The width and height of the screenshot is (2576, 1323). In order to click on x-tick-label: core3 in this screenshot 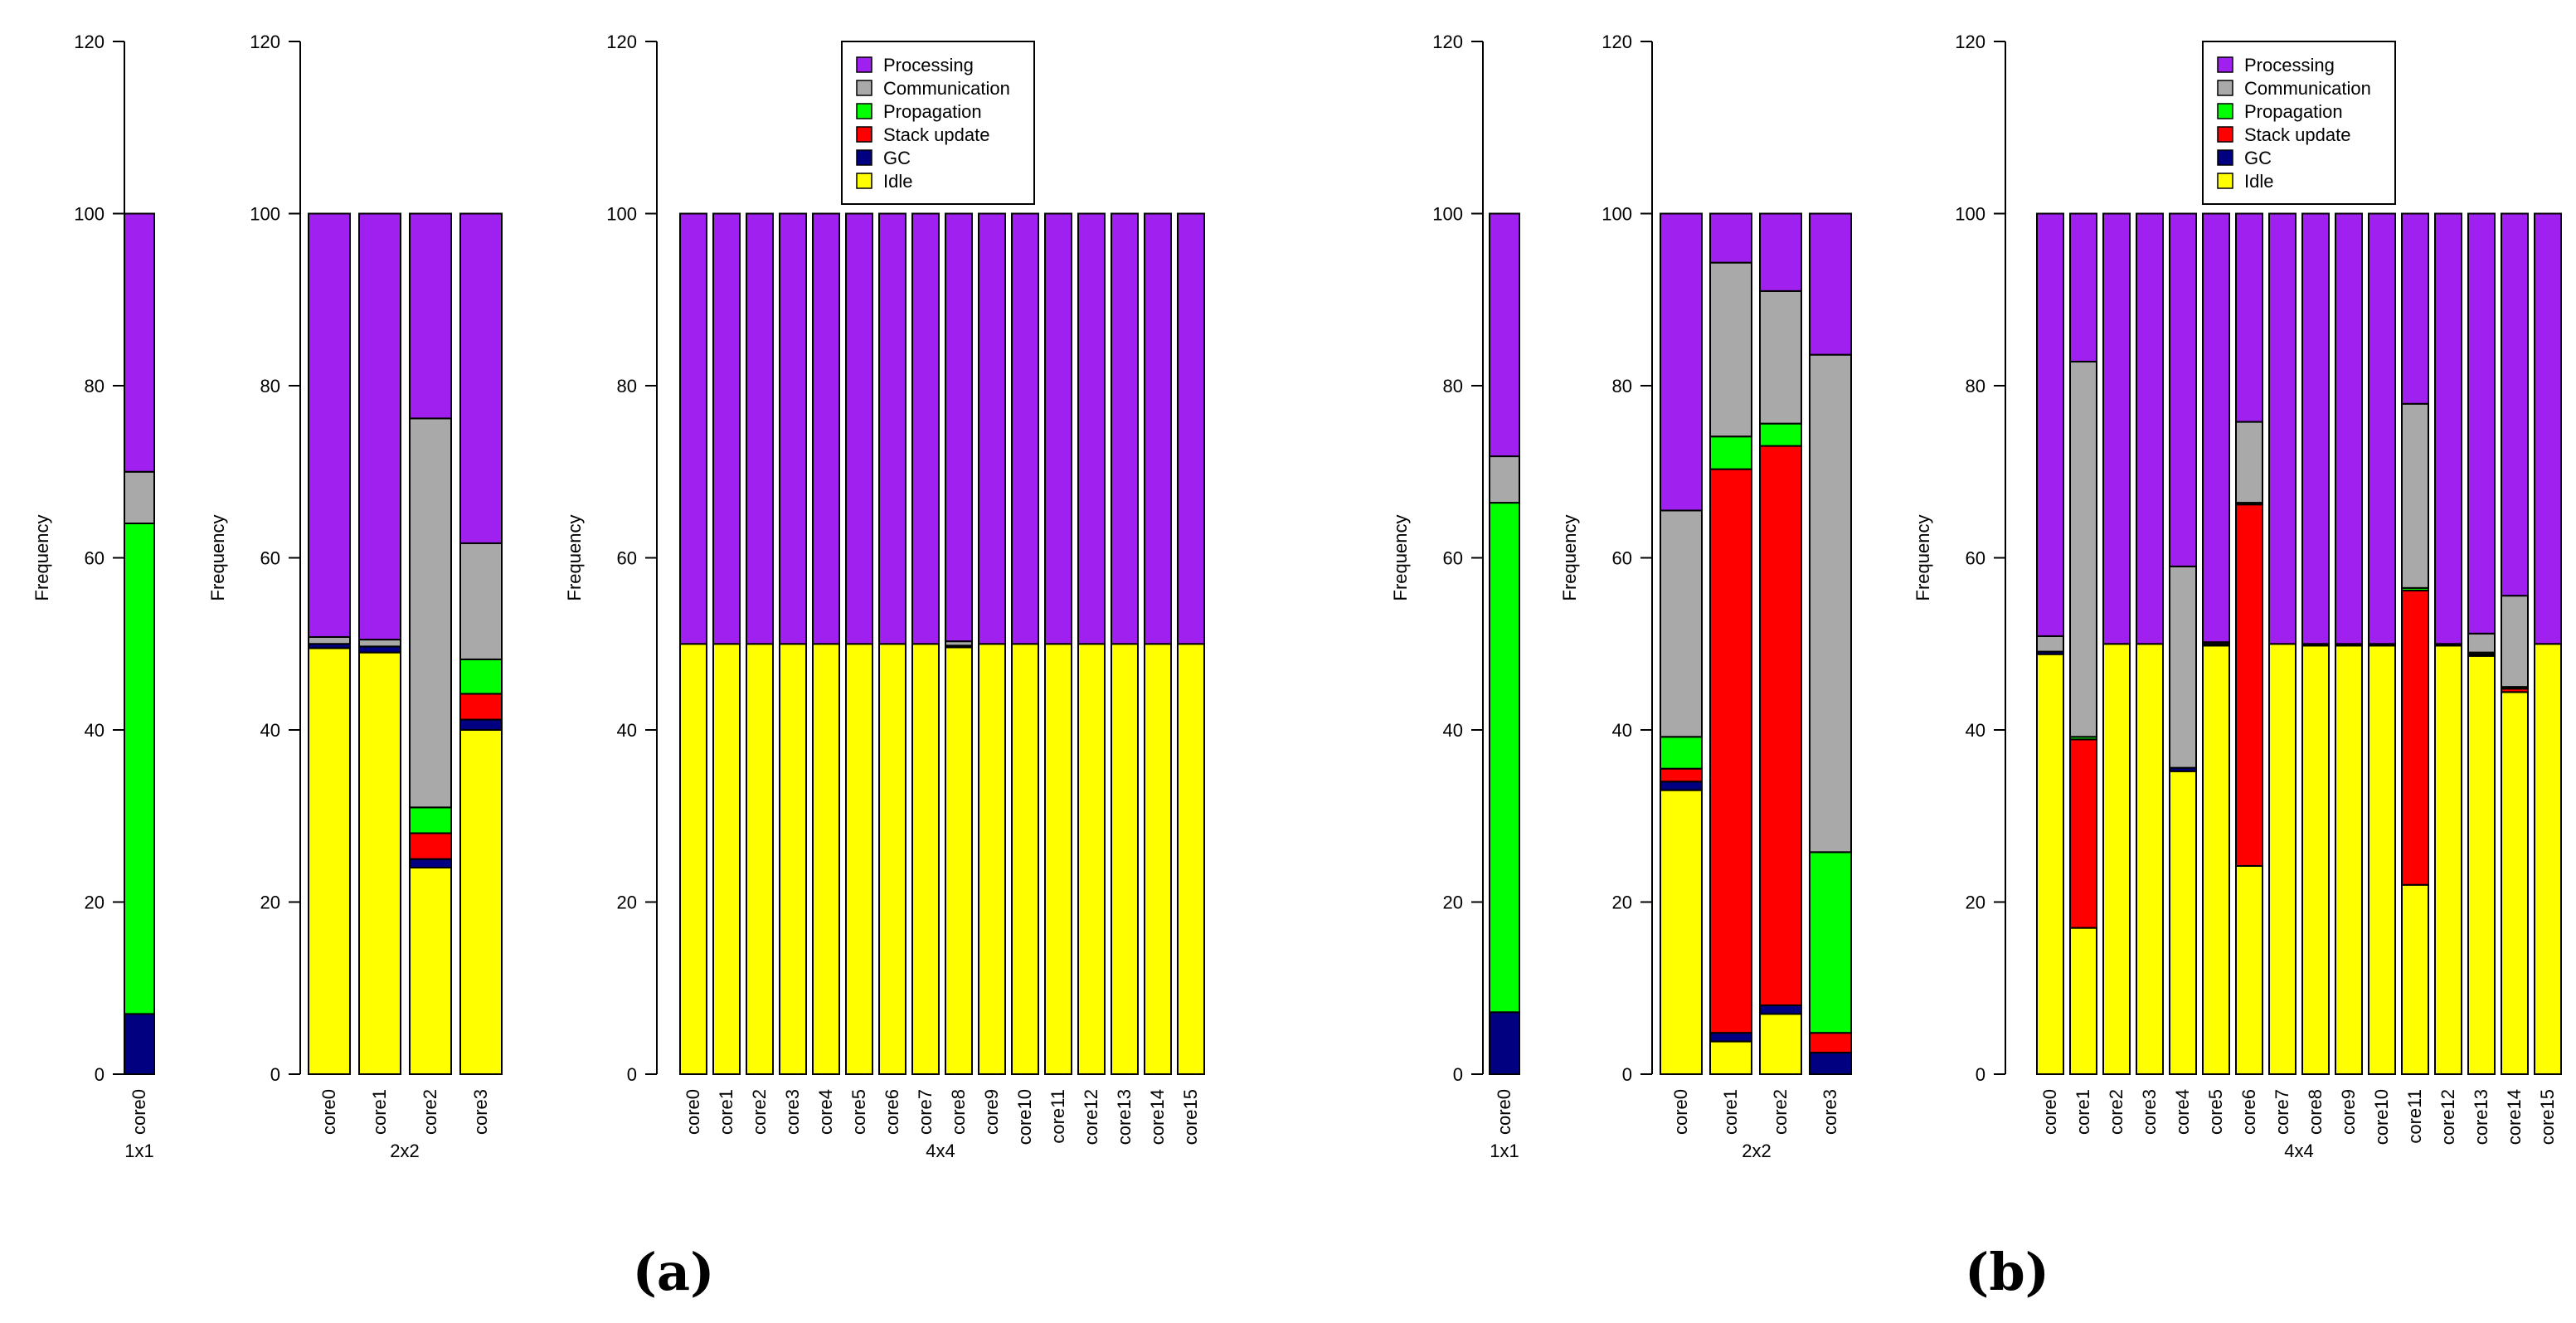, I will do `click(793, 1112)`.